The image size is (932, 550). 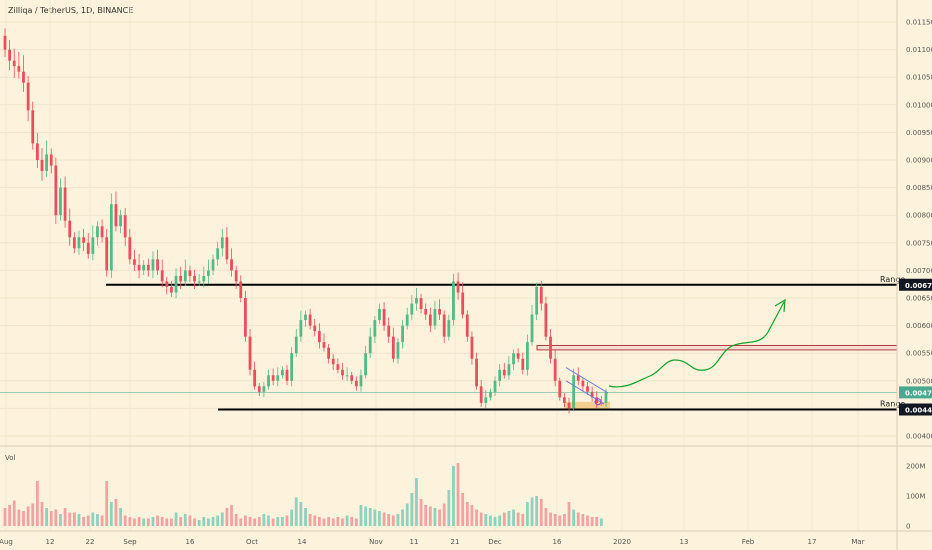 I want to click on range-level-value: 0.00448, so click(x=918, y=411).